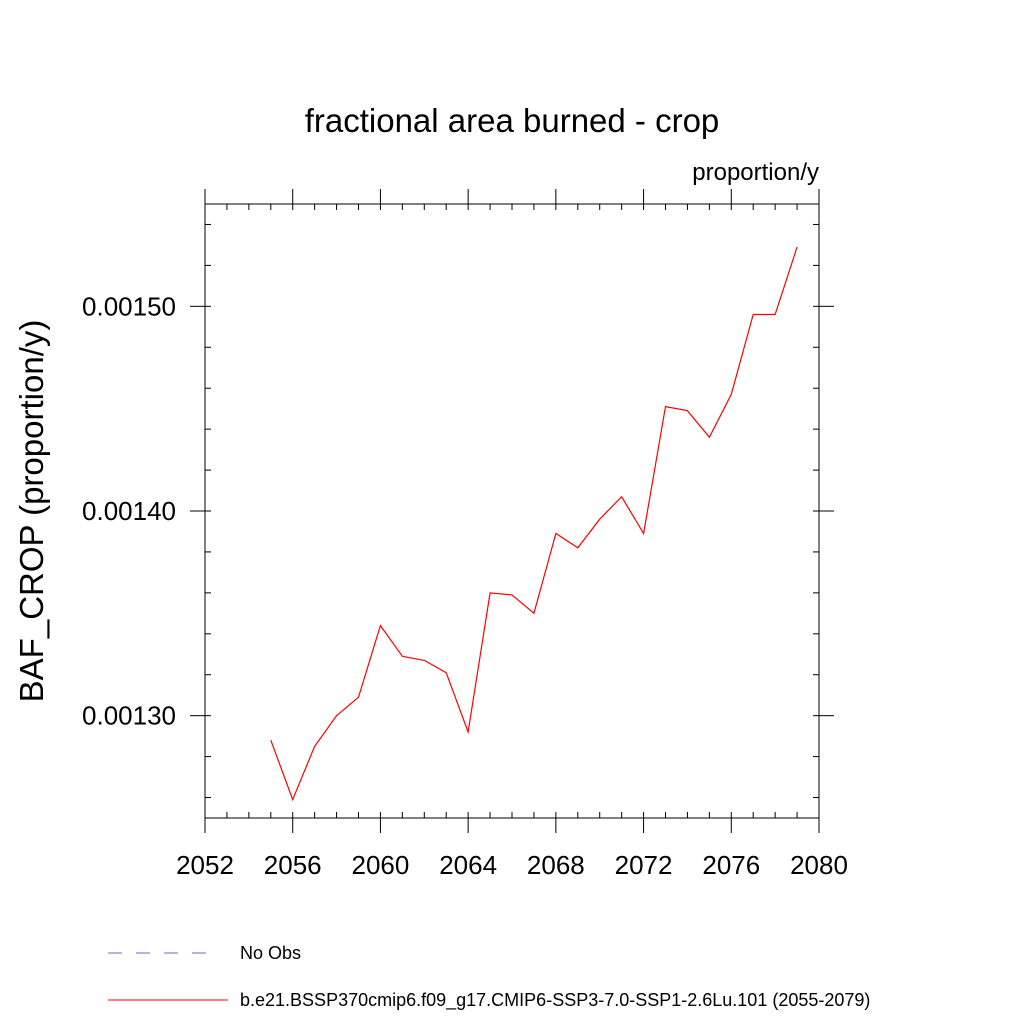 This screenshot has width=1024, height=1024. I want to click on chart-title: fractional area burned - crop, so click(512, 120).